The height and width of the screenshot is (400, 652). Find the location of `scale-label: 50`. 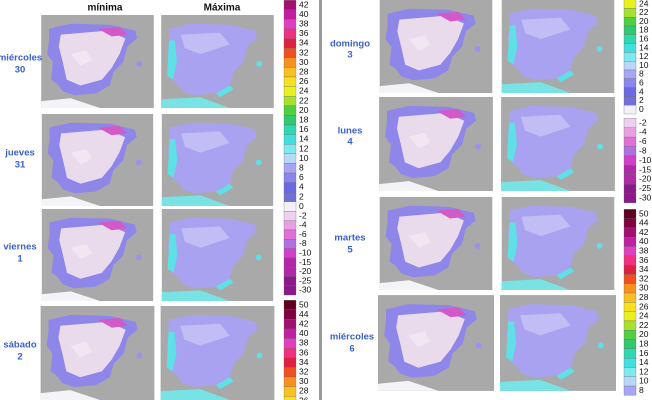

scale-label: 50 is located at coordinates (304, 304).